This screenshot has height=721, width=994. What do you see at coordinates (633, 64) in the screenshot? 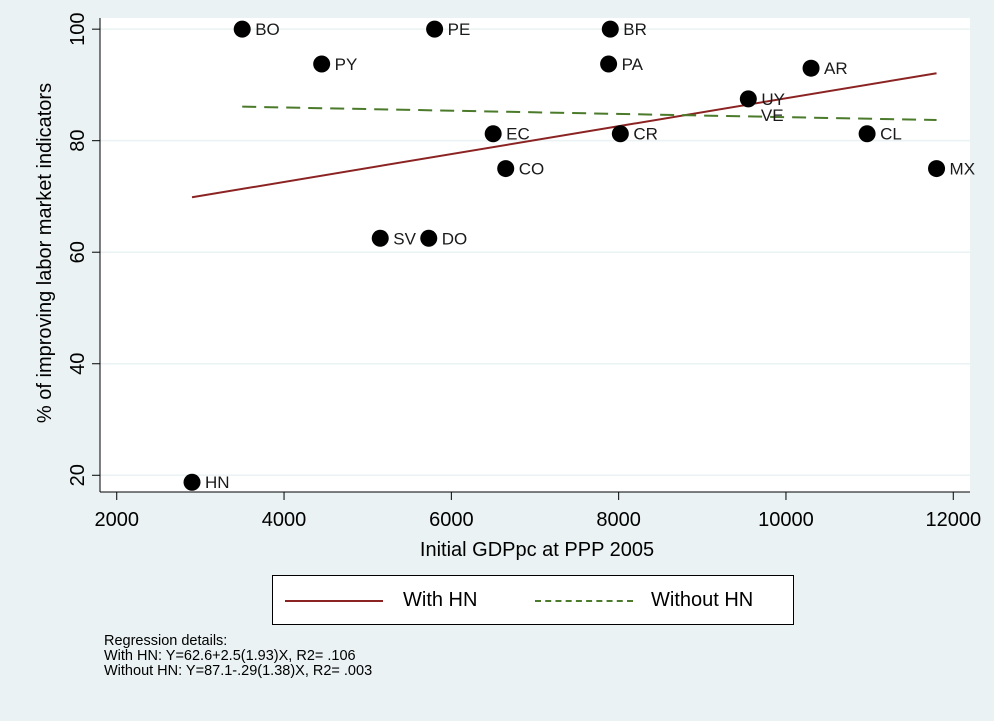
I see `point-label-pa: PA` at bounding box center [633, 64].